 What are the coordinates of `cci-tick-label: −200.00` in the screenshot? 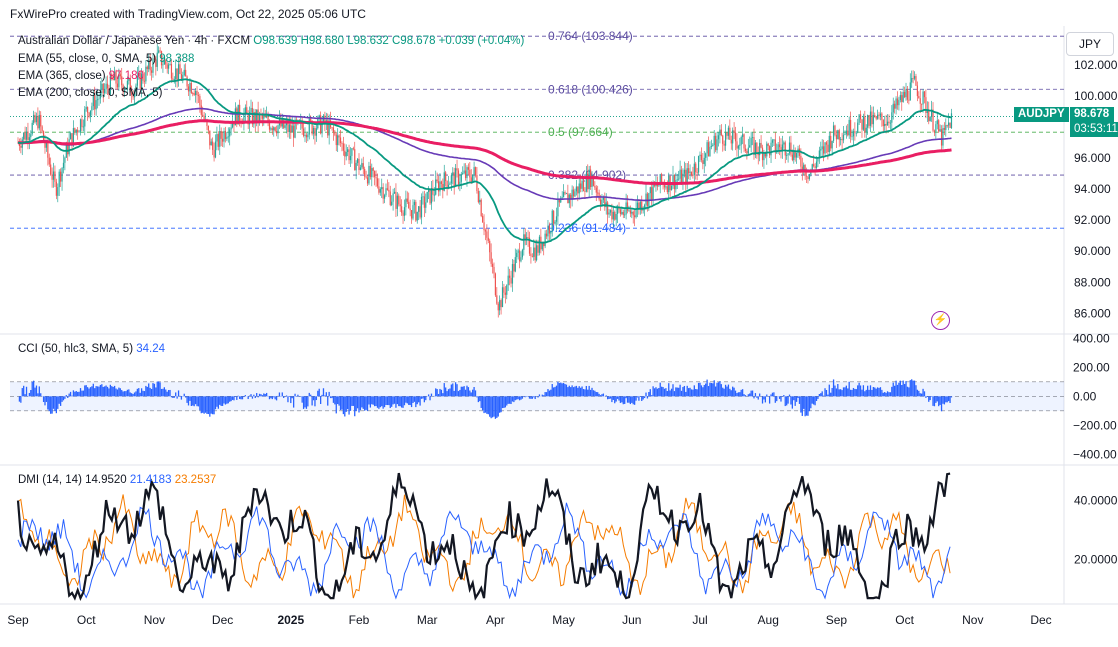 It's located at (1095, 425).